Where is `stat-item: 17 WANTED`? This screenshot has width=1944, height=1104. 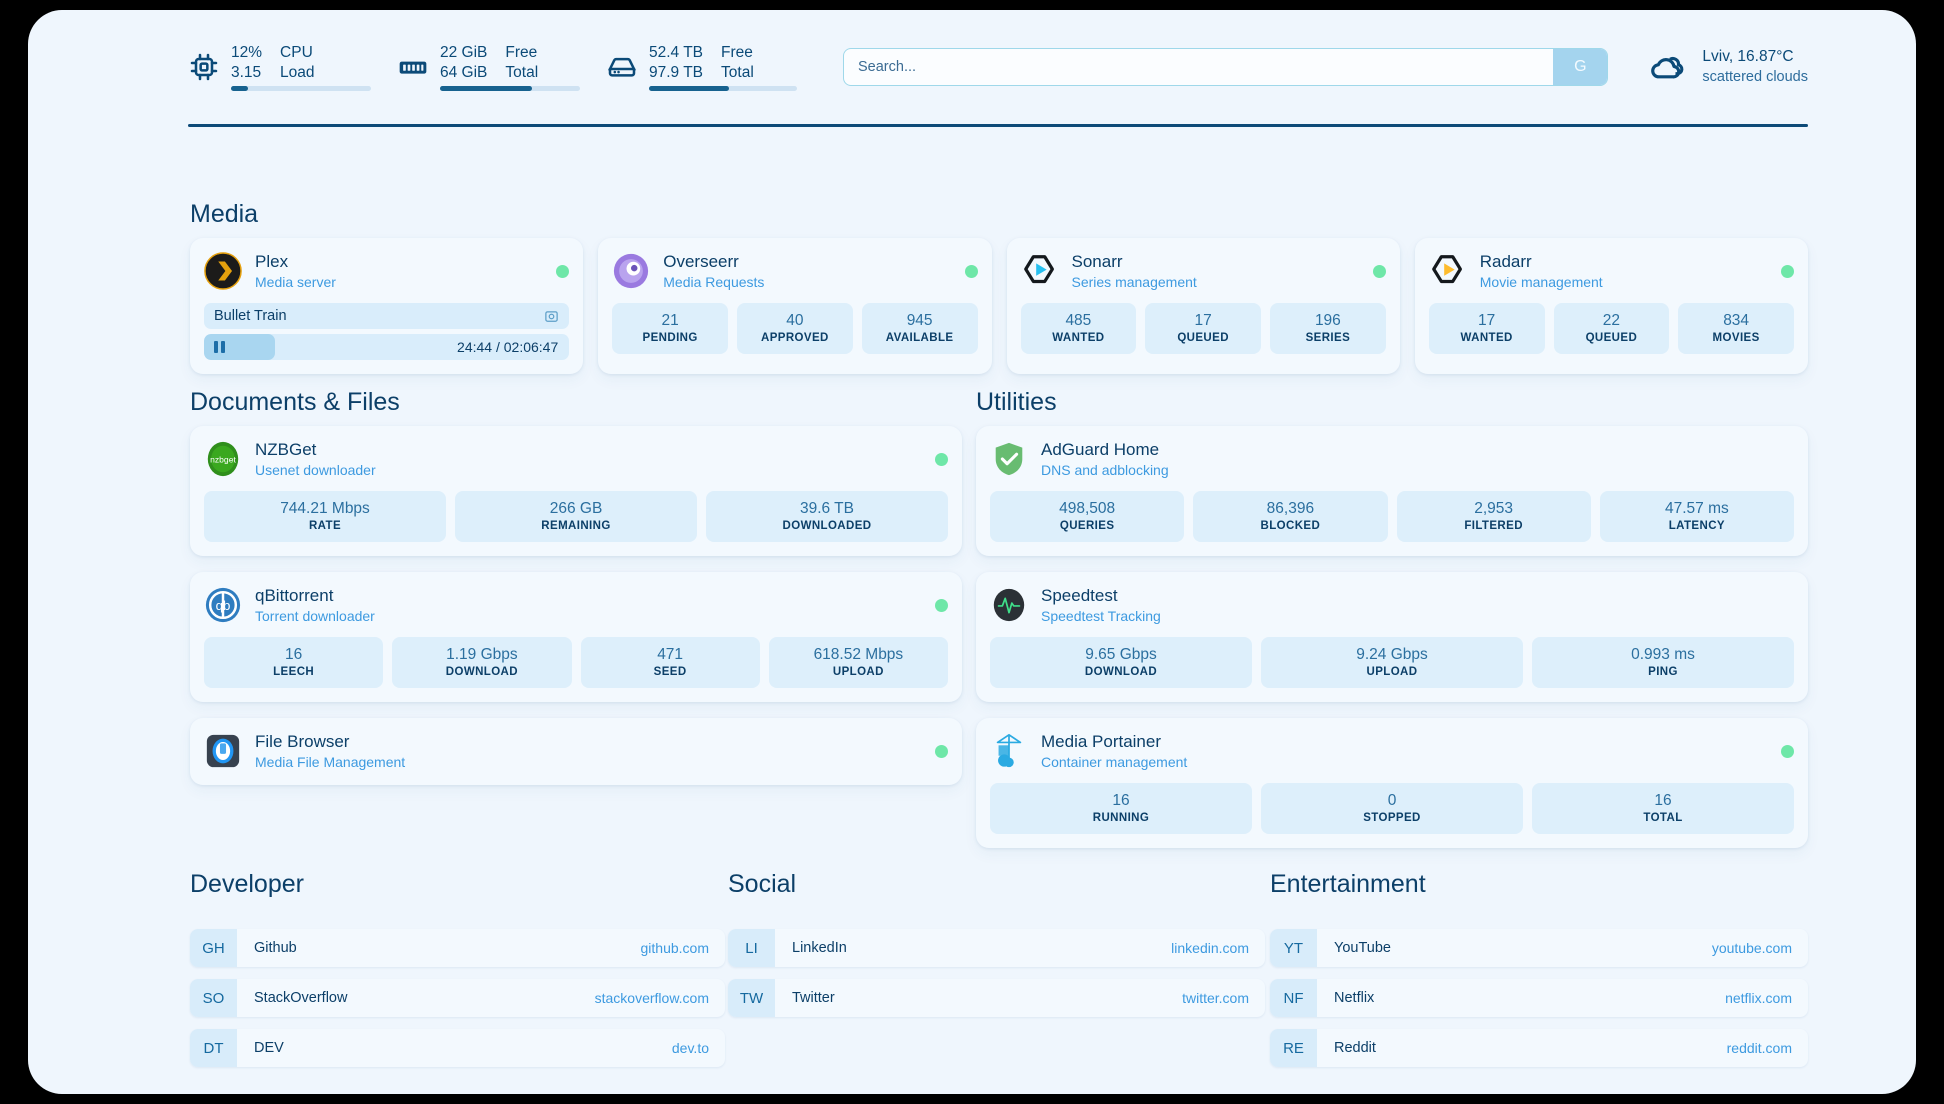 stat-item: 17 WANTED is located at coordinates (1486, 329).